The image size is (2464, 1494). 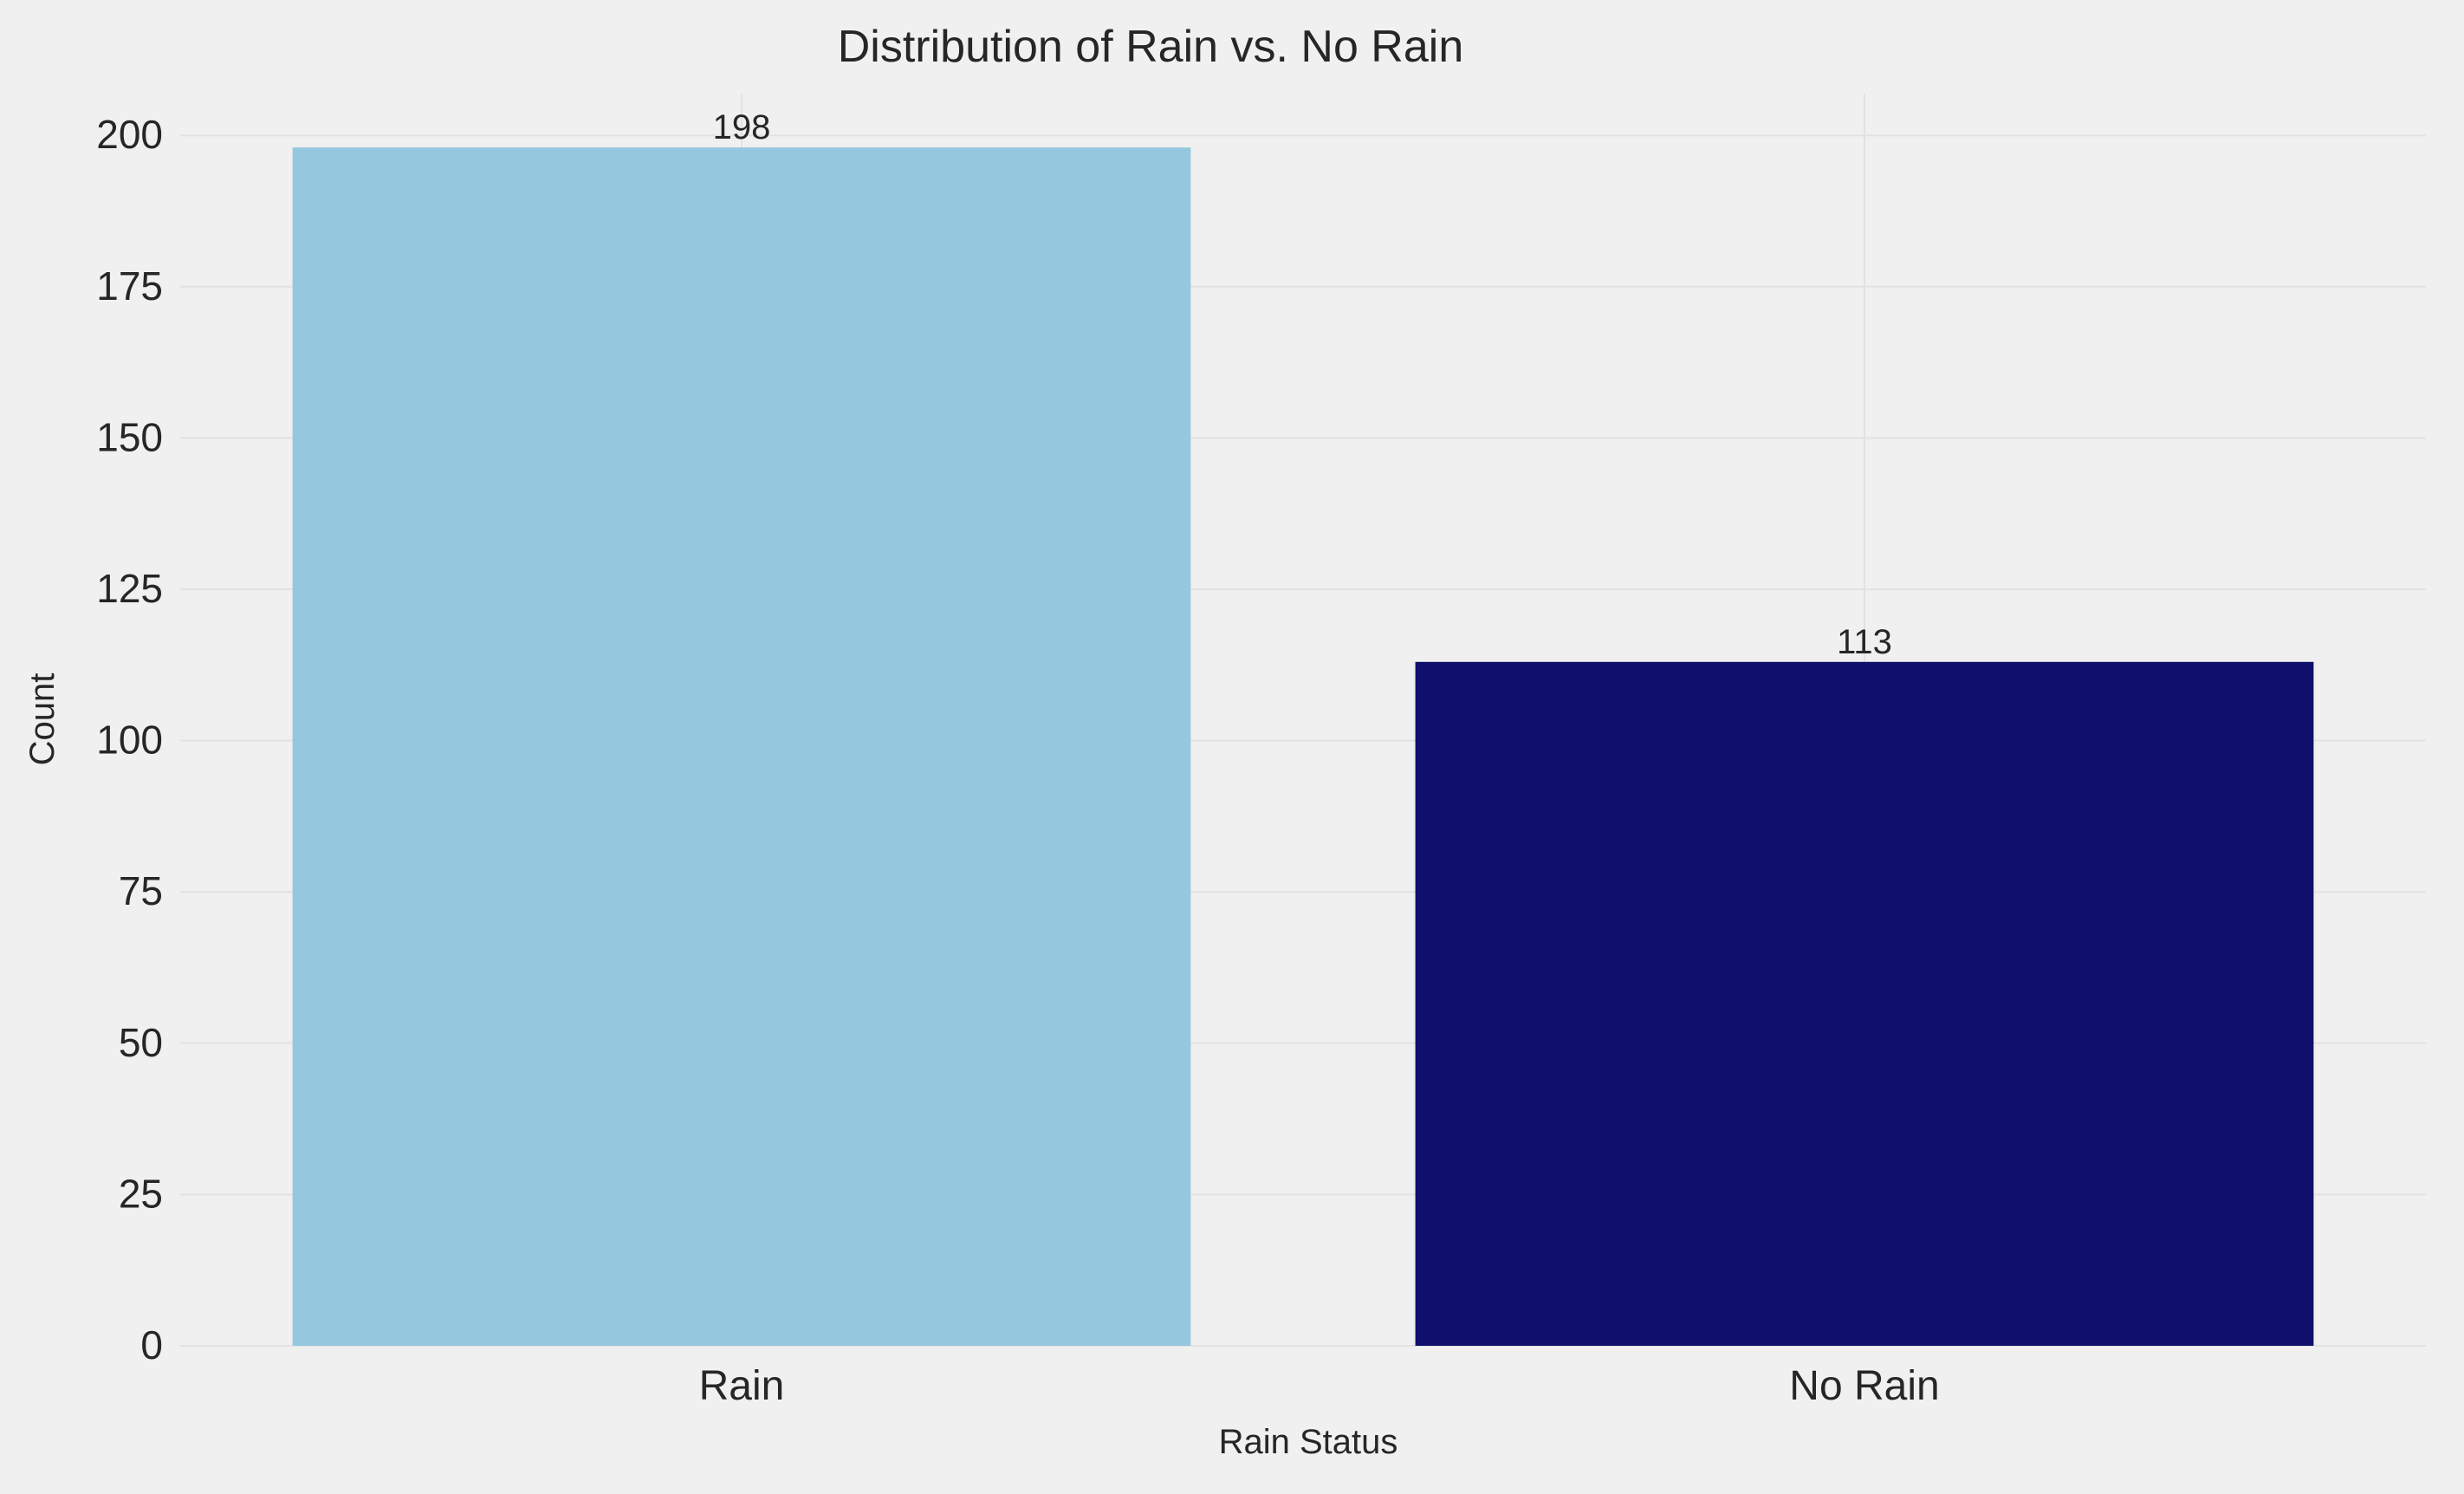 What do you see at coordinates (742, 127) in the screenshot?
I see `bar-value-label: 198` at bounding box center [742, 127].